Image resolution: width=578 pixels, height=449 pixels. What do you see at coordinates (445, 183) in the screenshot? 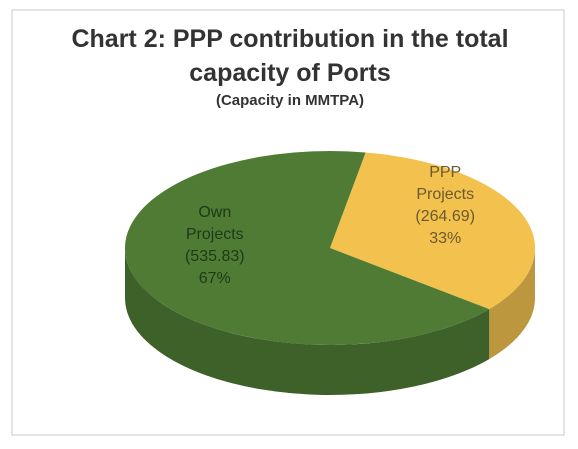
I see `slice-category: PPP Projects` at bounding box center [445, 183].